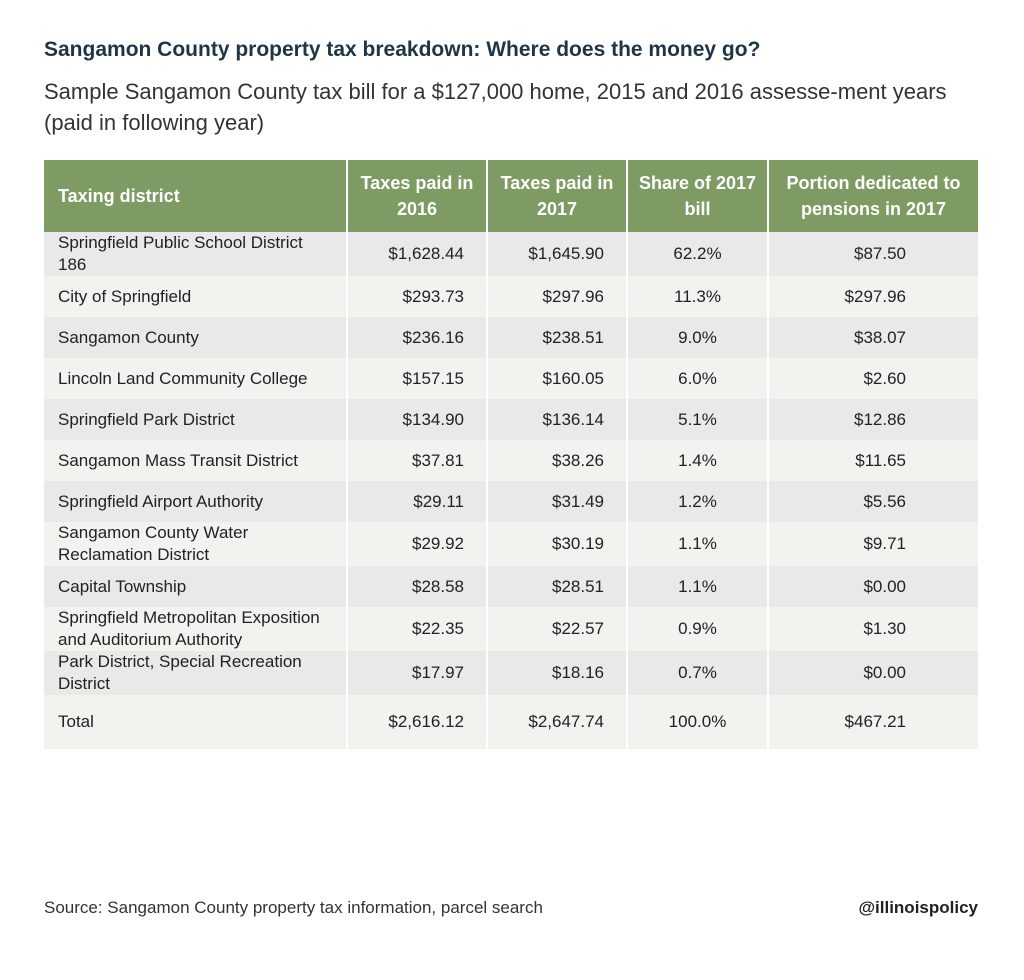  I want to click on value-cell: $2,647.74, so click(556, 722).